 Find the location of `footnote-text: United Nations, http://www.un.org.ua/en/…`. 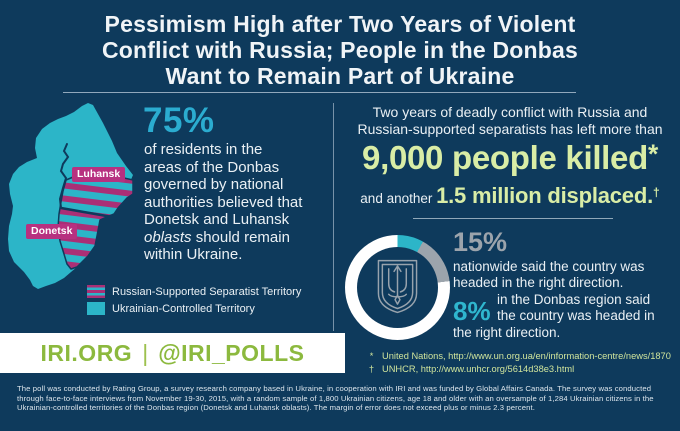

footnote-text: United Nations, http://www.un.org.ua/en/… is located at coordinates (526, 356).